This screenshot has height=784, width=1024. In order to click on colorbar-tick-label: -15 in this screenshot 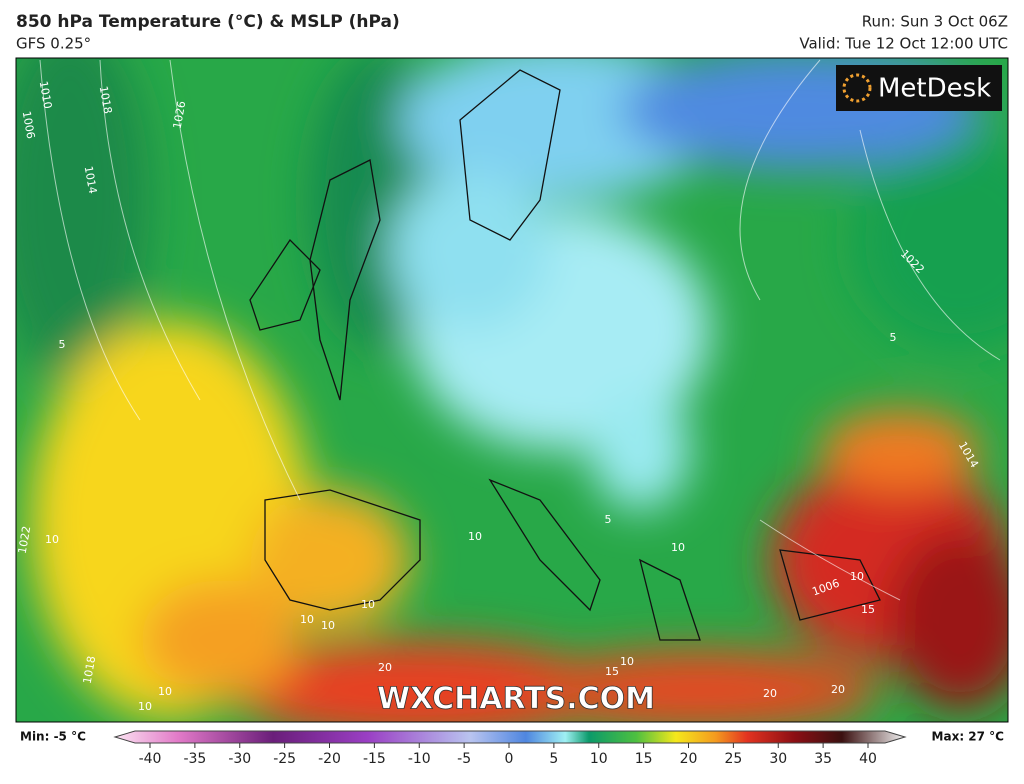, I will do `click(374, 759)`.